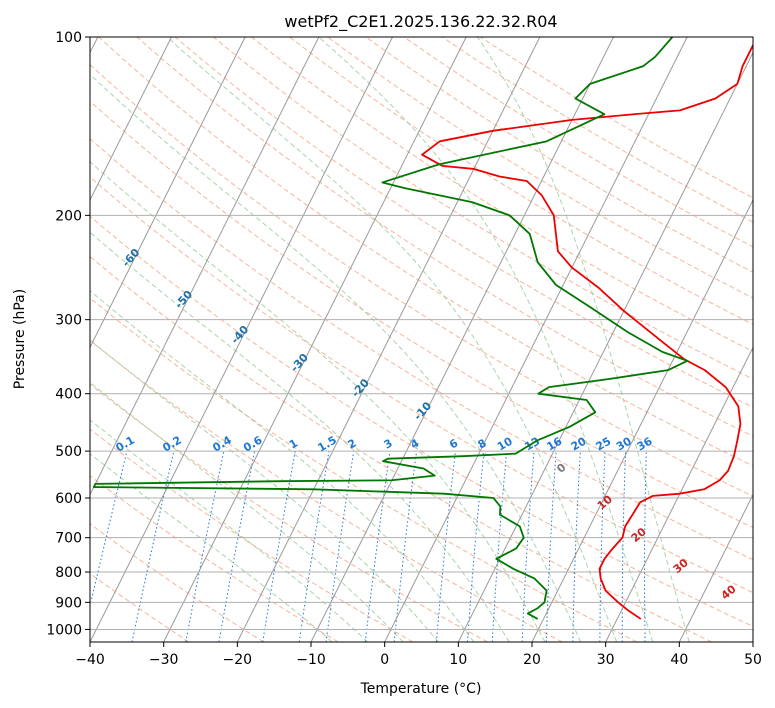  What do you see at coordinates (68, 499) in the screenshot?
I see `y-tick-label: 600` at bounding box center [68, 499].